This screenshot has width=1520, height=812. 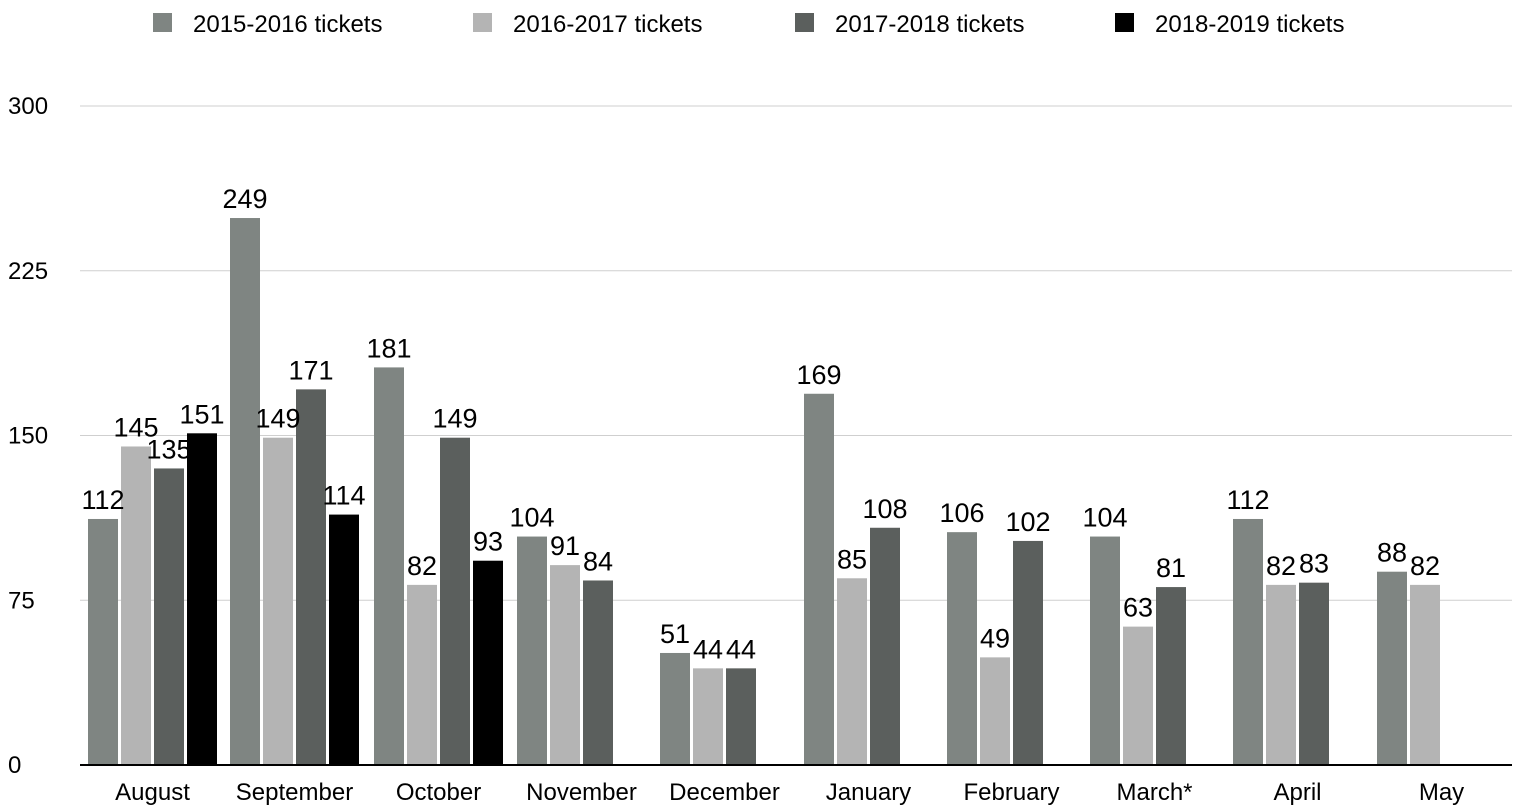 I want to click on data-label-april-2015-2016-tickets: 112, so click(x=1247, y=500).